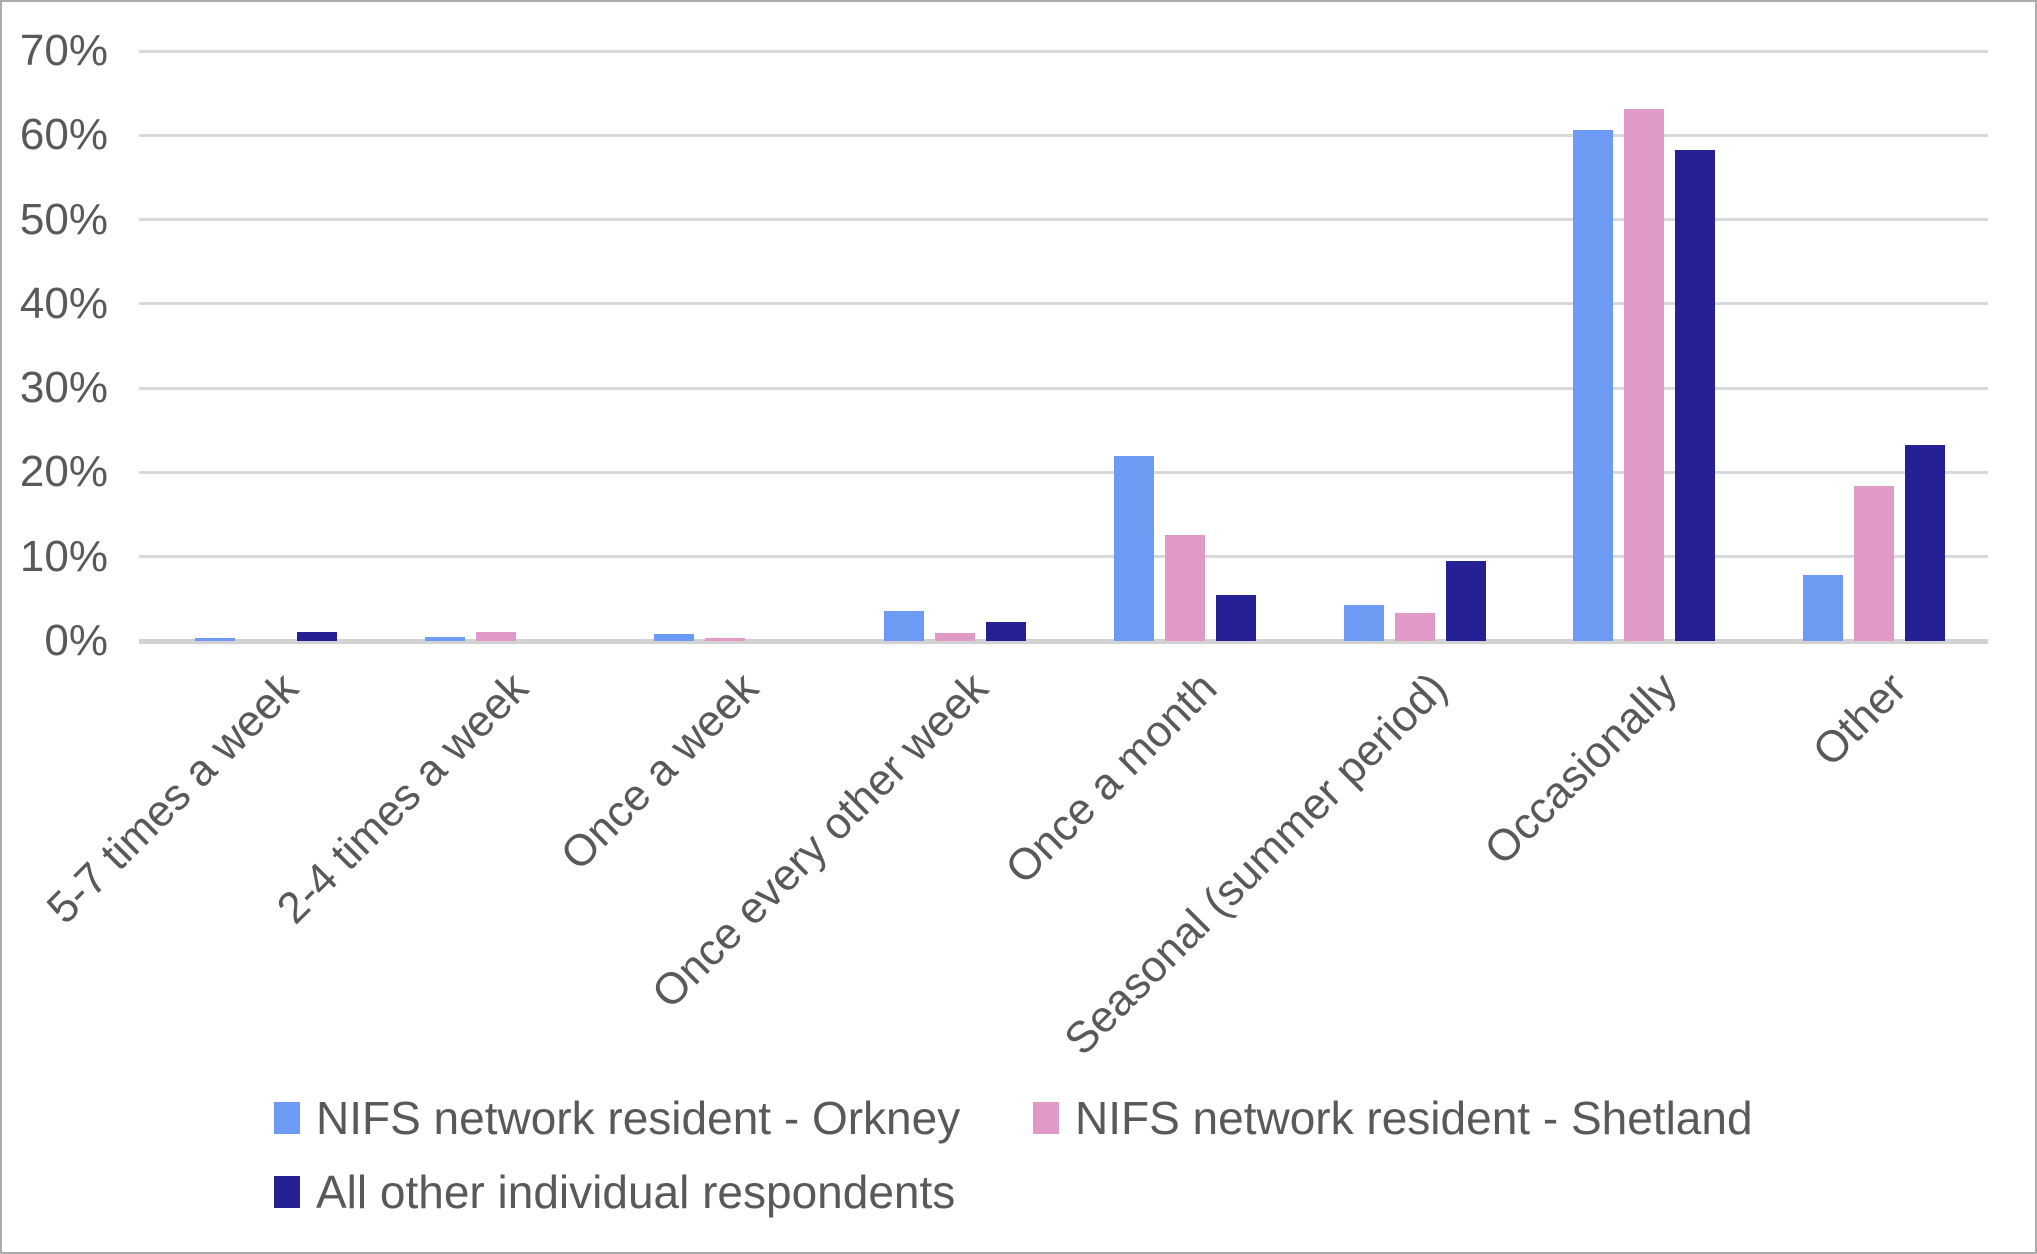  What do you see at coordinates (287, 1118) in the screenshot?
I see `legend-swatch-orkney-icon` at bounding box center [287, 1118].